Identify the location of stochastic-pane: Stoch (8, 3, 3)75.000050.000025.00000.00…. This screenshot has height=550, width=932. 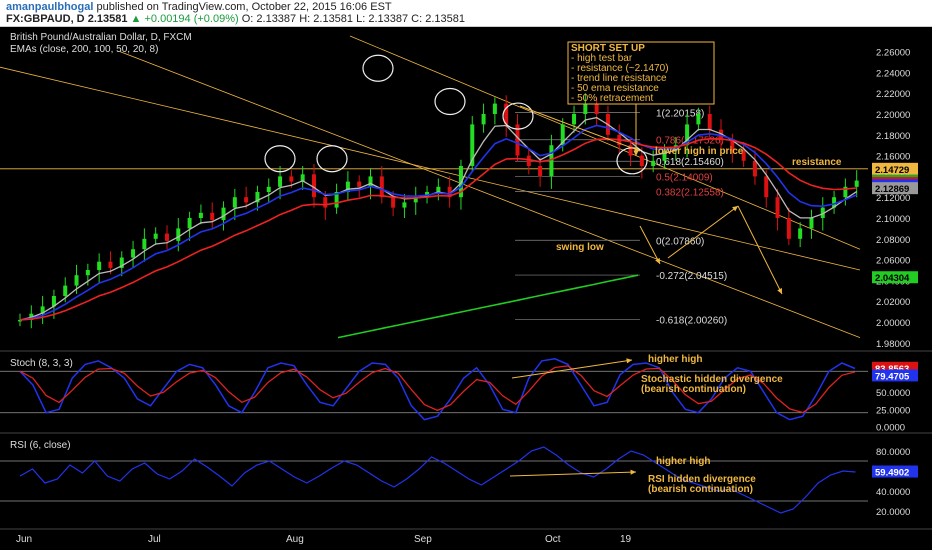
(466, 396).